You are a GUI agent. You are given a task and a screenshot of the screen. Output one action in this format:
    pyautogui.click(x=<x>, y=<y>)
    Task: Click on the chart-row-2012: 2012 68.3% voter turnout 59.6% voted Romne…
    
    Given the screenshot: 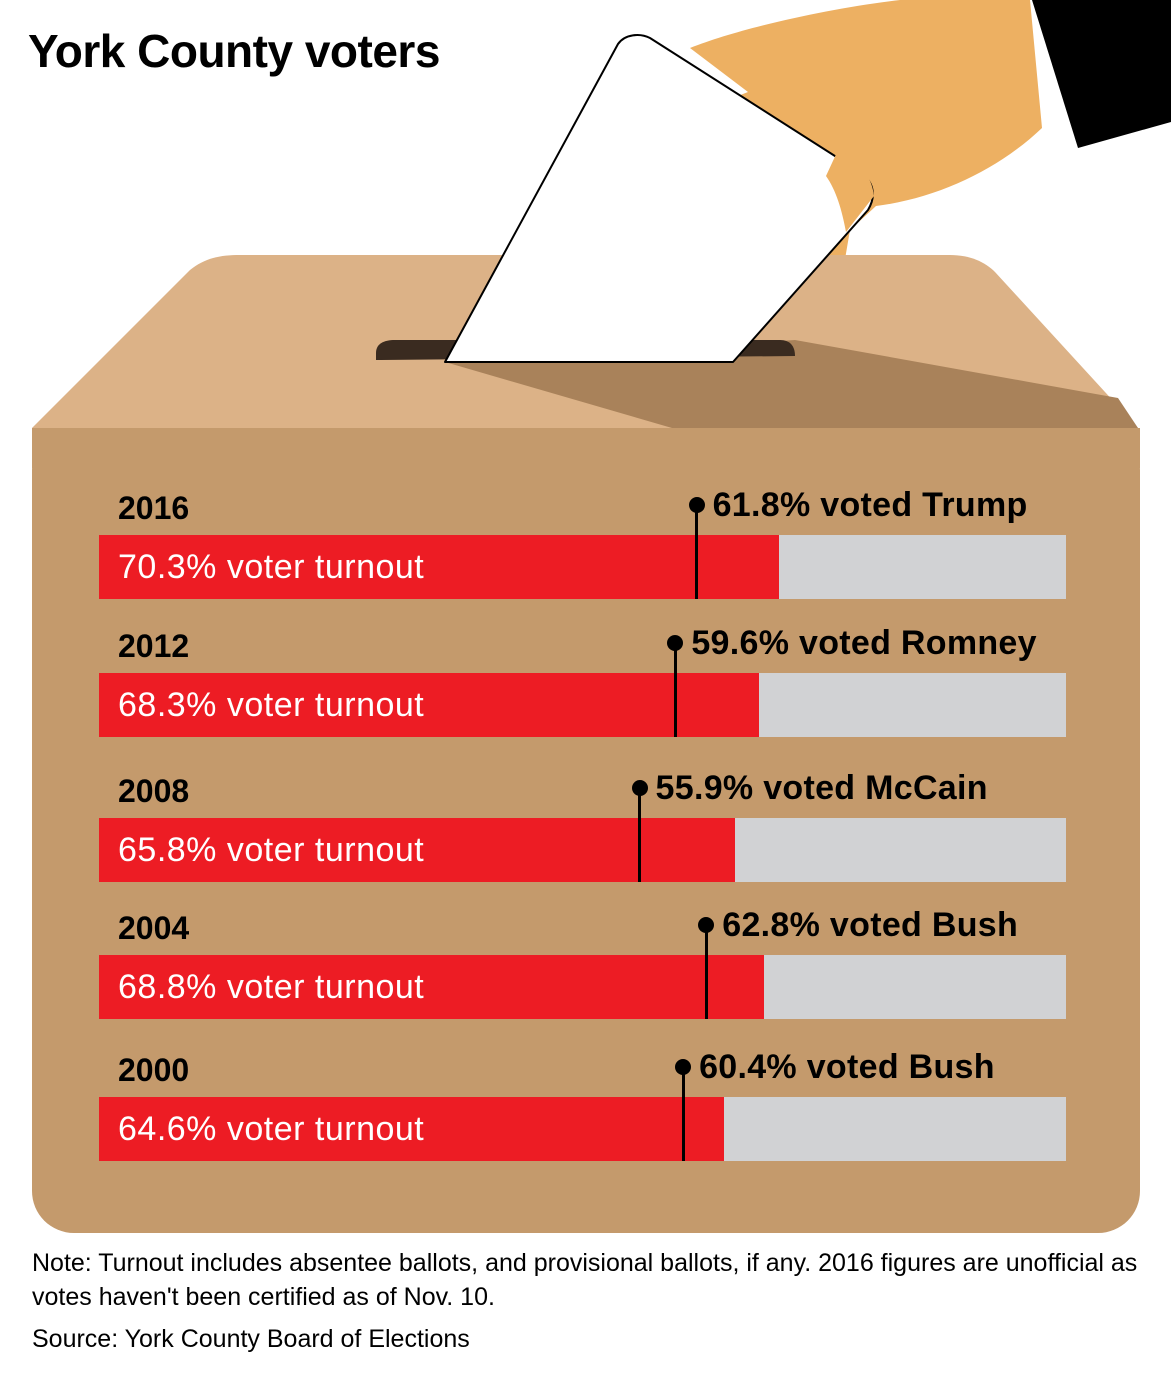 What is the action you would take?
    pyautogui.click(x=585, y=706)
    